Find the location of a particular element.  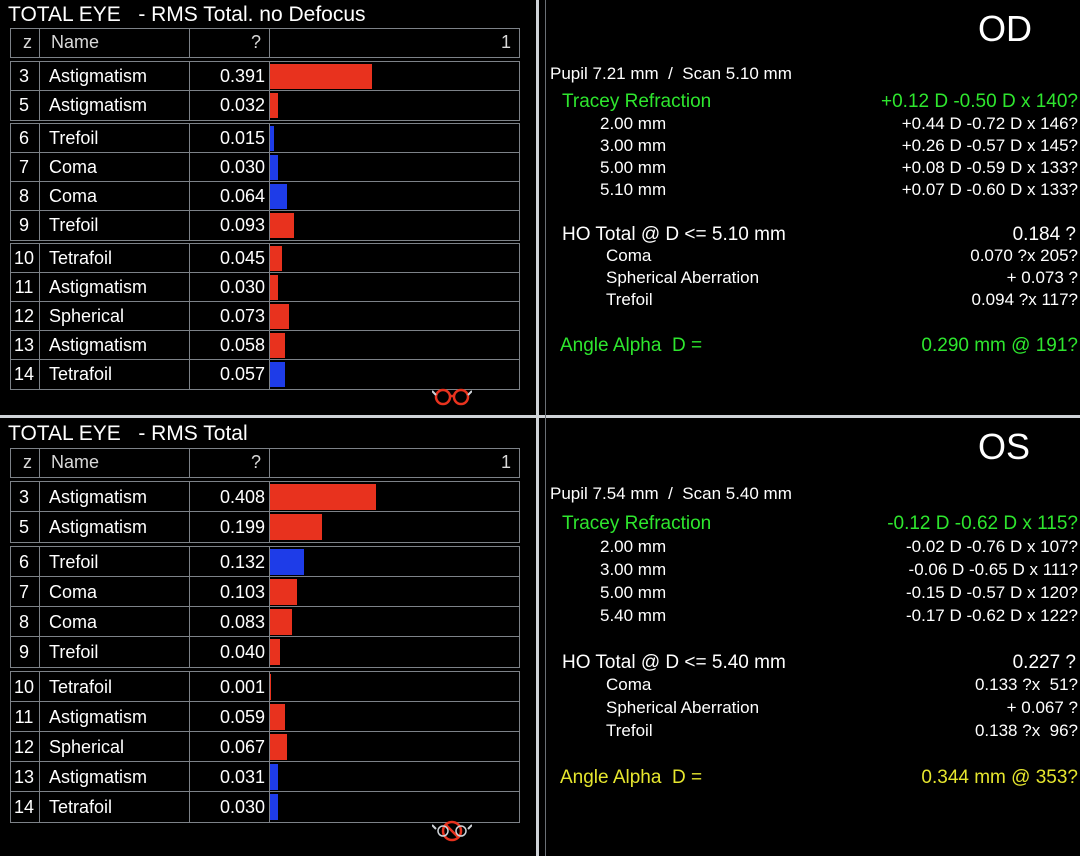

refraction-zone-value: +0.07 D -0.60 D x 133? is located at coordinates (989, 189).